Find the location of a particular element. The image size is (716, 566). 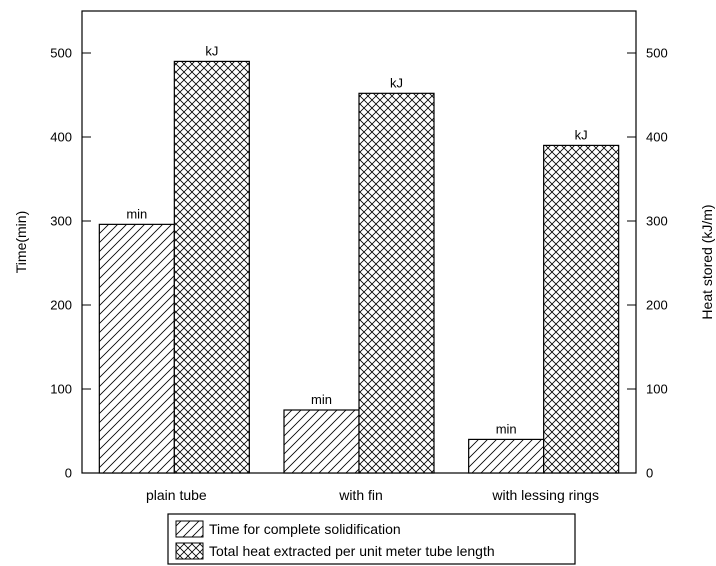

x-category-label: with fin is located at coordinates (360, 495).